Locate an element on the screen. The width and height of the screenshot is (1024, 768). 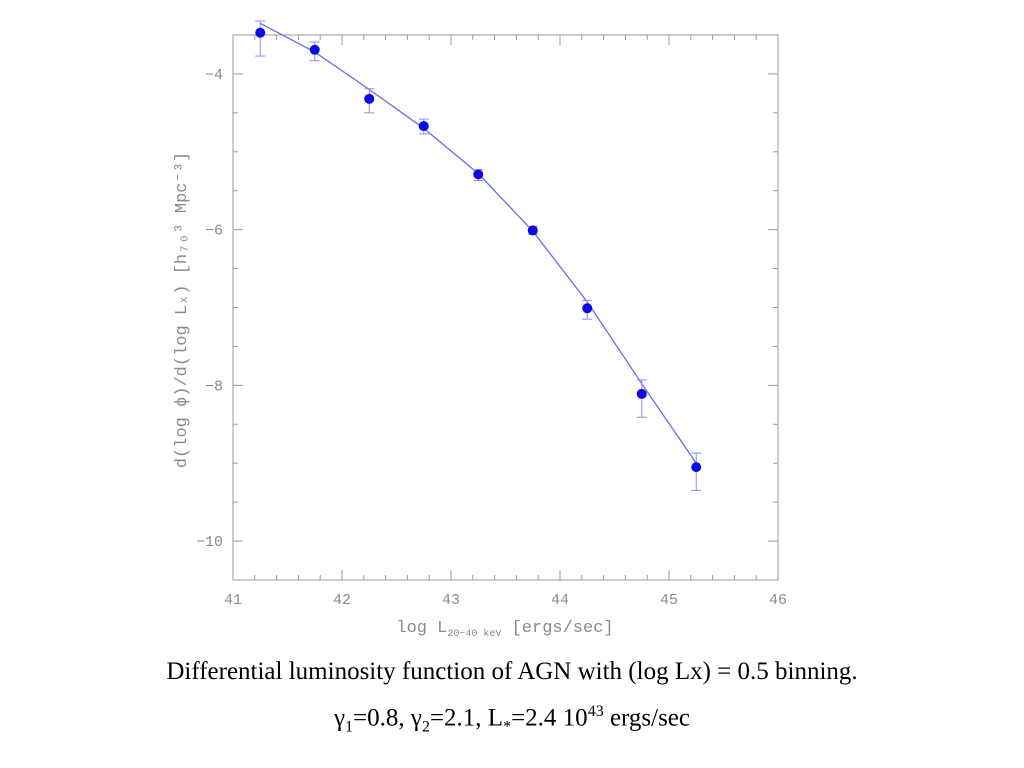
x-tick-label: 45 is located at coordinates (669, 600).